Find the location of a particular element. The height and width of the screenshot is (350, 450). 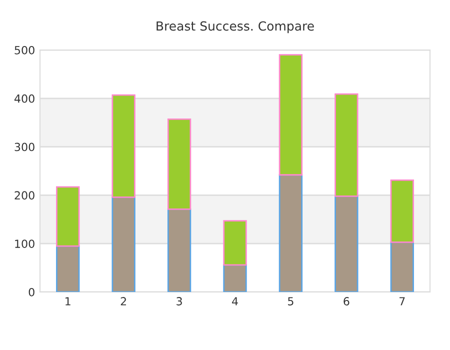

chart-title: Breast Success. Compare is located at coordinates (235, 27).